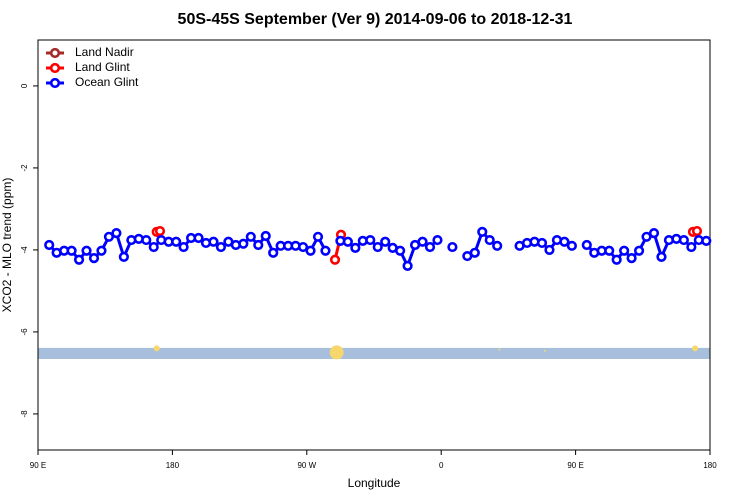 Image resolution: width=750 pixels, height=500 pixels. What do you see at coordinates (374, 353) in the screenshot?
I see `band` at bounding box center [374, 353].